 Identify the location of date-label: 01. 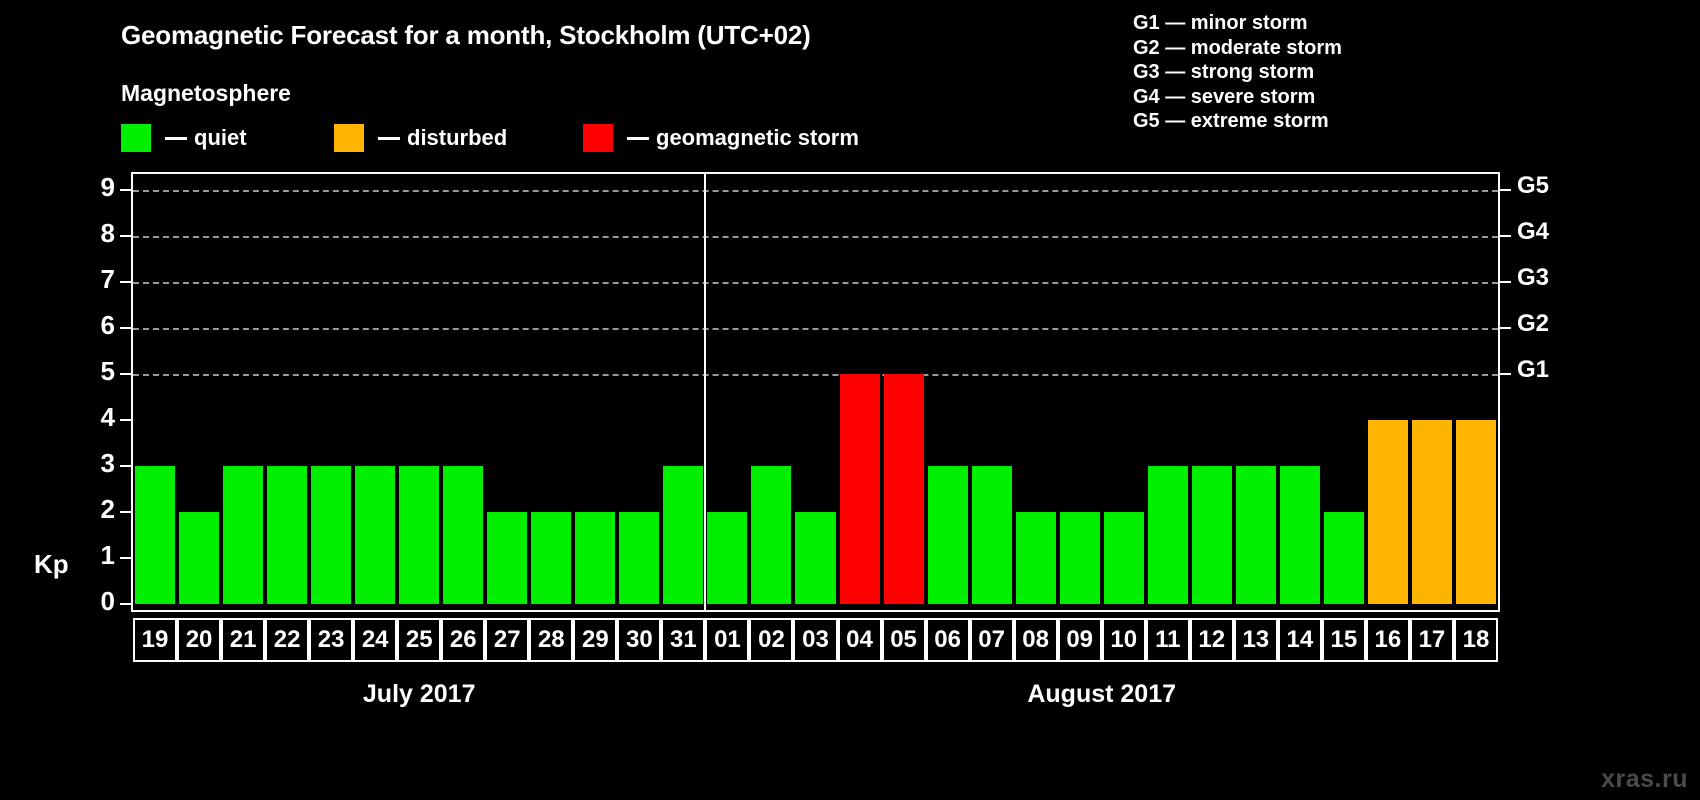
(727, 640).